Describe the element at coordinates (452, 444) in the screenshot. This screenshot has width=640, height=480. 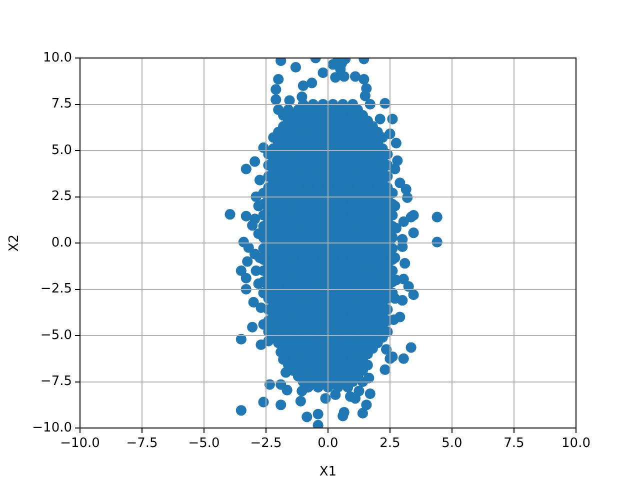
I see `x-tick-label: 5.0` at that location.